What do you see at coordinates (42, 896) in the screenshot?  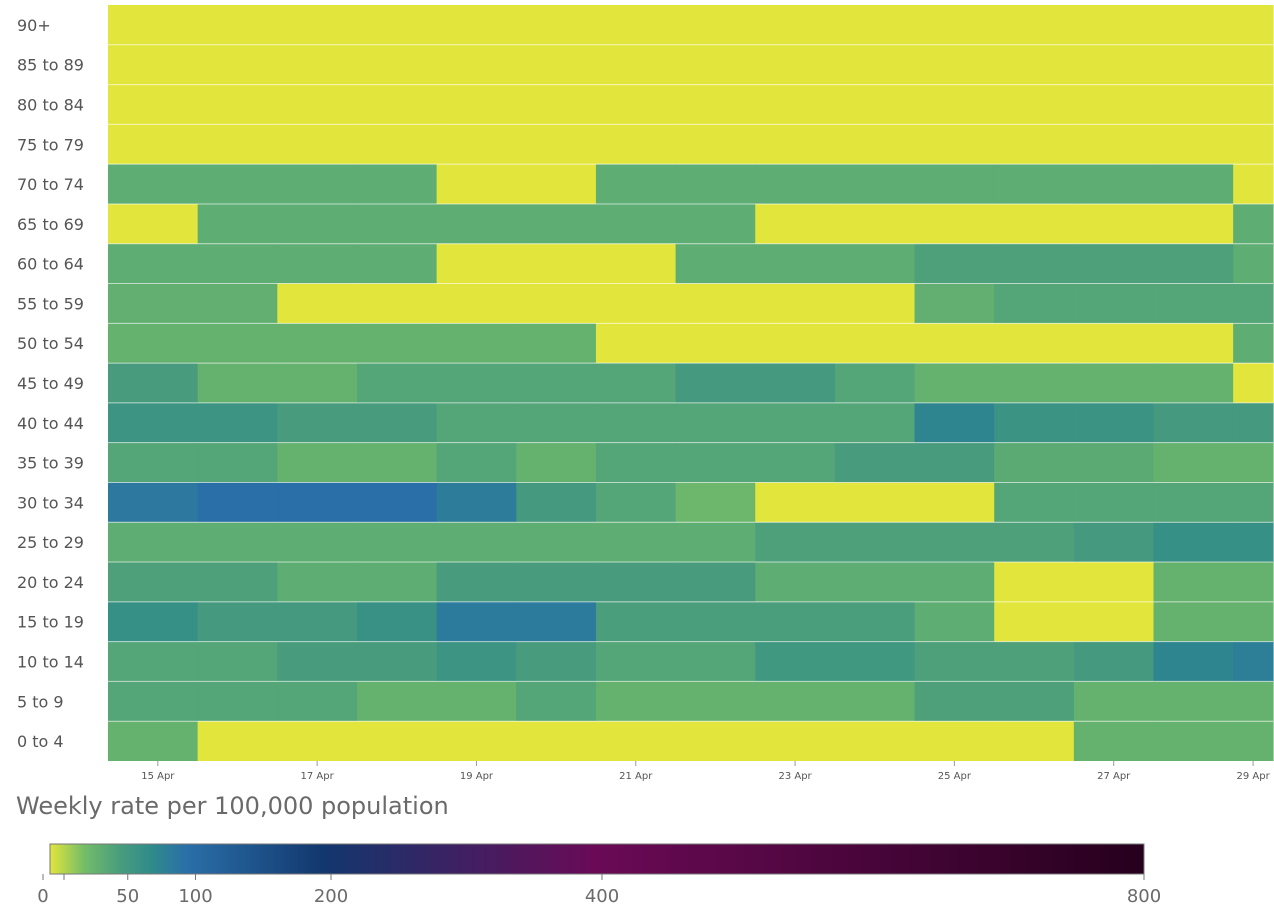 I see `color-scale-tick-label: 0` at bounding box center [42, 896].